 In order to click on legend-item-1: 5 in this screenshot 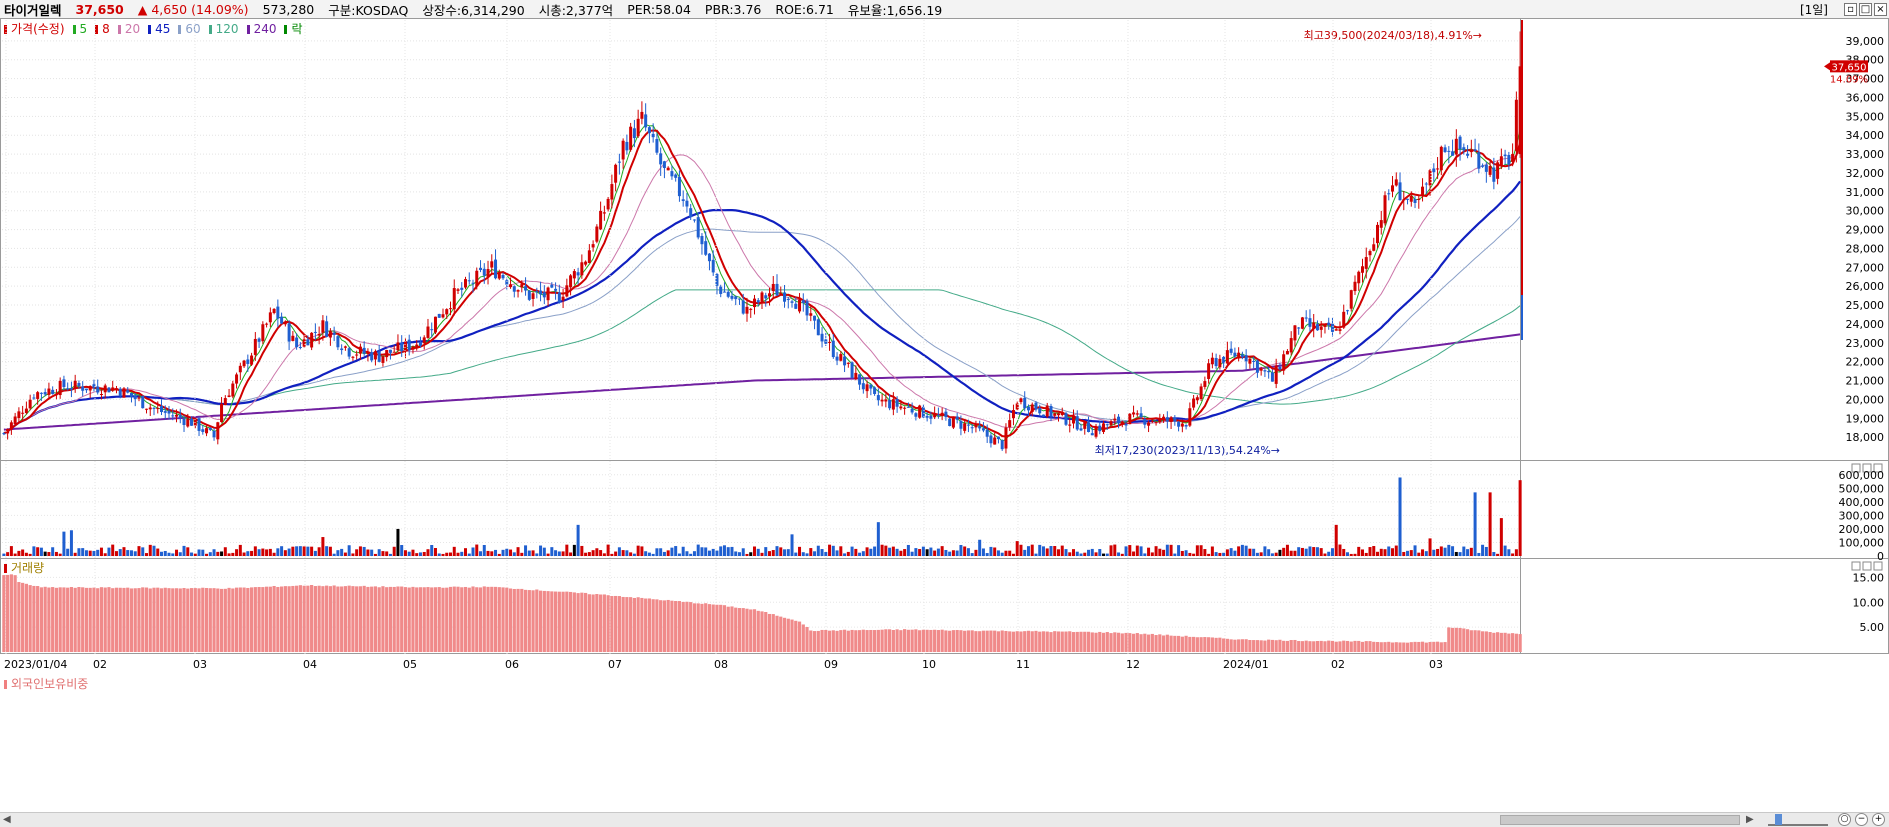, I will do `click(82, 29)`.